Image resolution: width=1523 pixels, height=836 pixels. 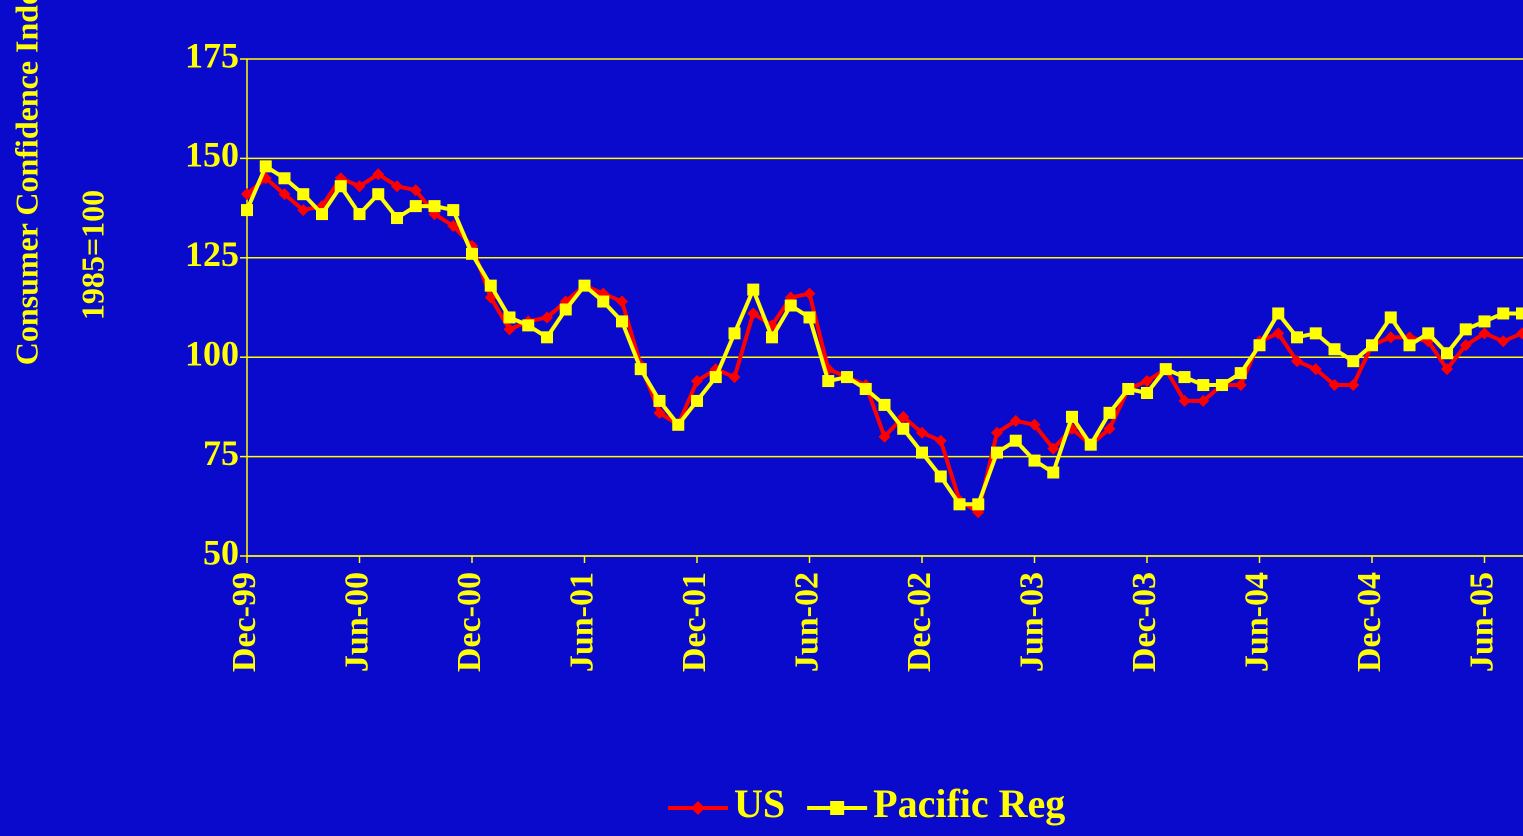 I want to click on x-tick-label: Jun-03, so click(x=1031, y=622).